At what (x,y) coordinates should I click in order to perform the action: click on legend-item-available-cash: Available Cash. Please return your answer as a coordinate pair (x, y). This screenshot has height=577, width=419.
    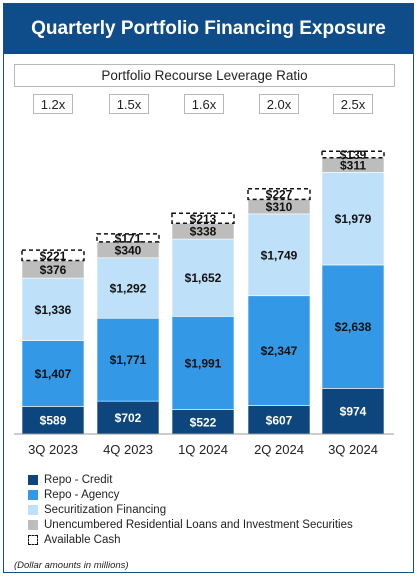
    Looking at the image, I should click on (190, 539).